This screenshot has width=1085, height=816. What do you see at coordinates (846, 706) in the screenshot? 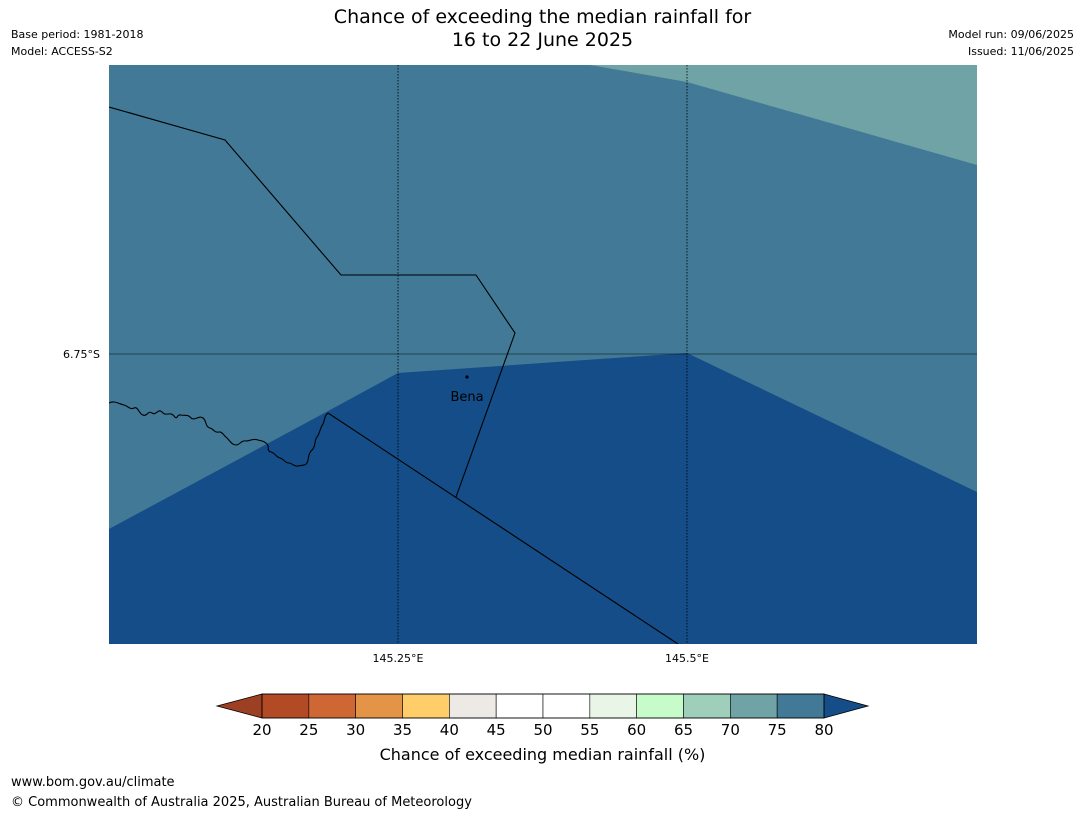
I see `colorbar-over-arrow` at bounding box center [846, 706].